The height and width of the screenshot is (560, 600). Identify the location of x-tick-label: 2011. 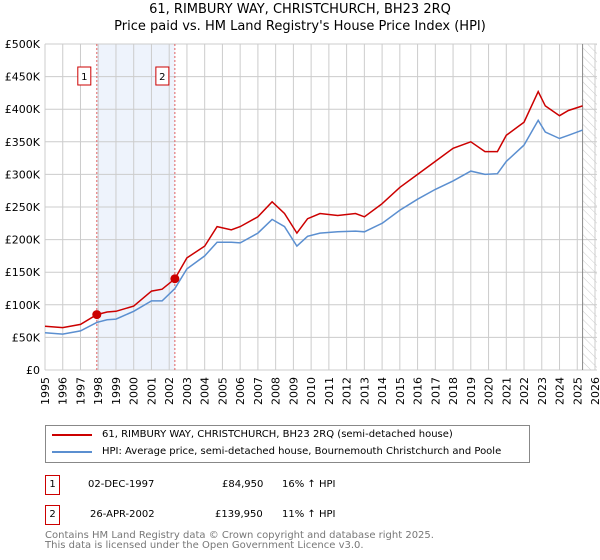
(329, 391).